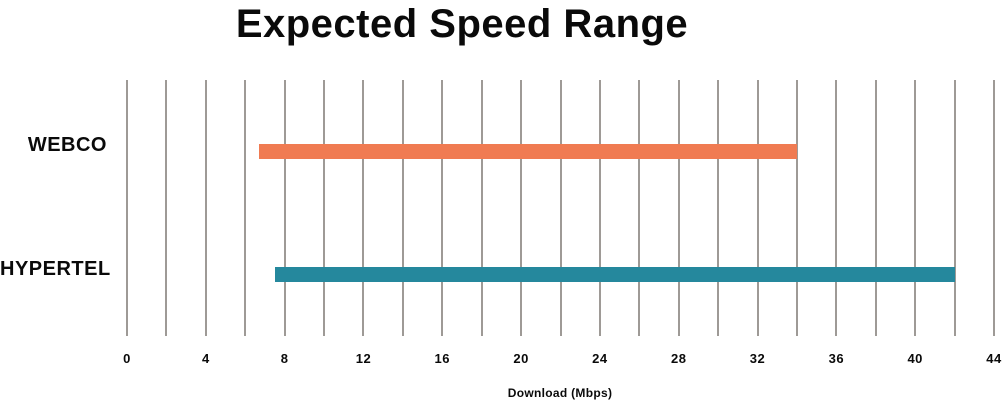 The width and height of the screenshot is (1003, 405). What do you see at coordinates (915, 358) in the screenshot?
I see `x-tick-label: 40` at bounding box center [915, 358].